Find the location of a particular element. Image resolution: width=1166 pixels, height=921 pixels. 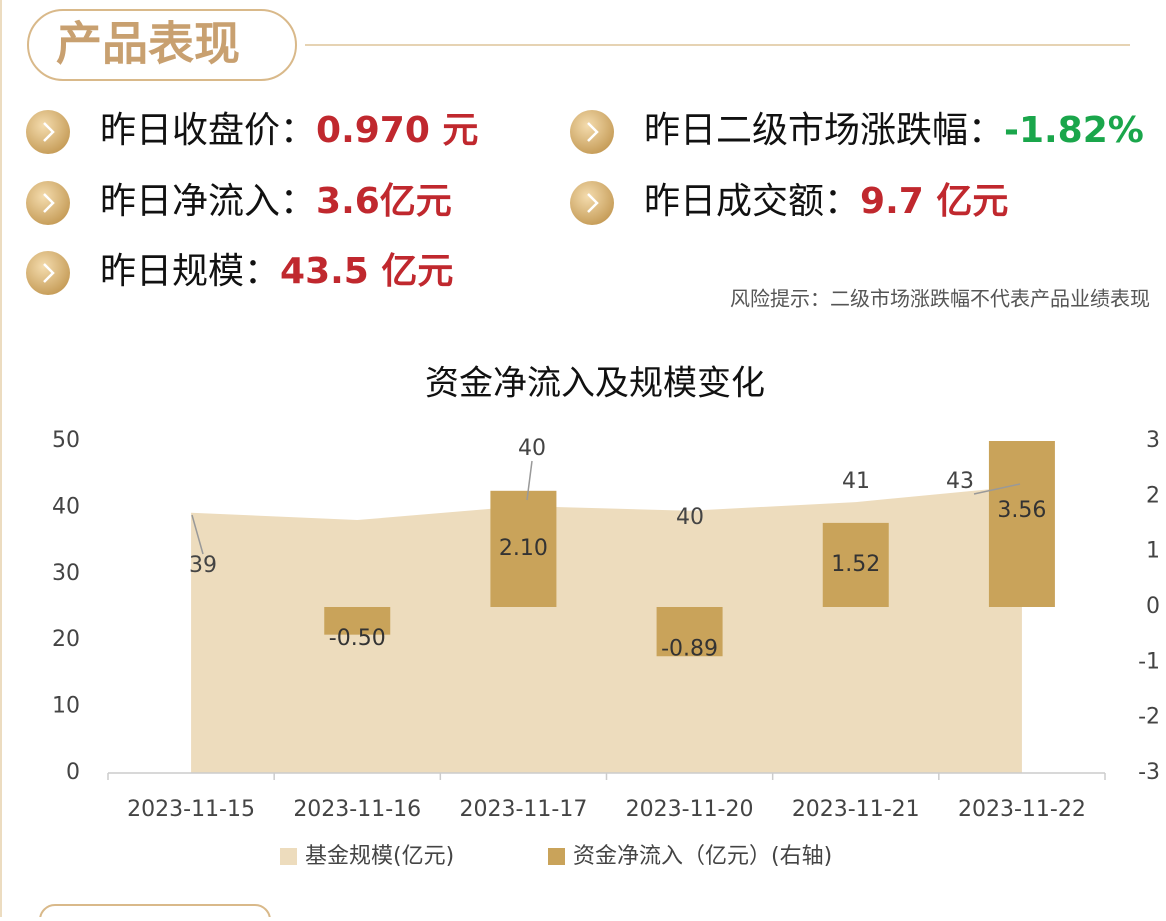

stat-label: 昨日成交额： is located at coordinates (752, 201).